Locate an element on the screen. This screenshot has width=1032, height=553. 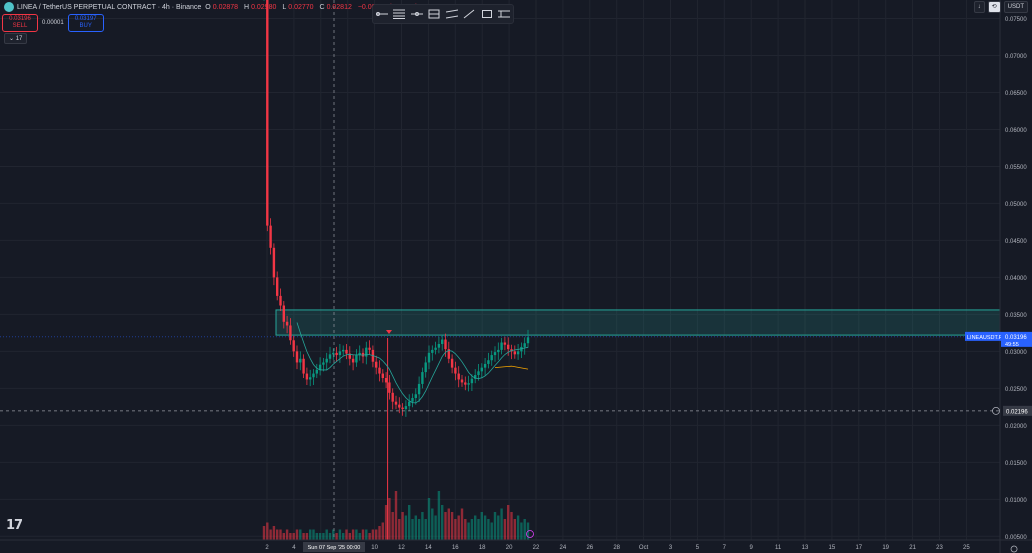
short-ma-line is located at coordinates (511, 367).